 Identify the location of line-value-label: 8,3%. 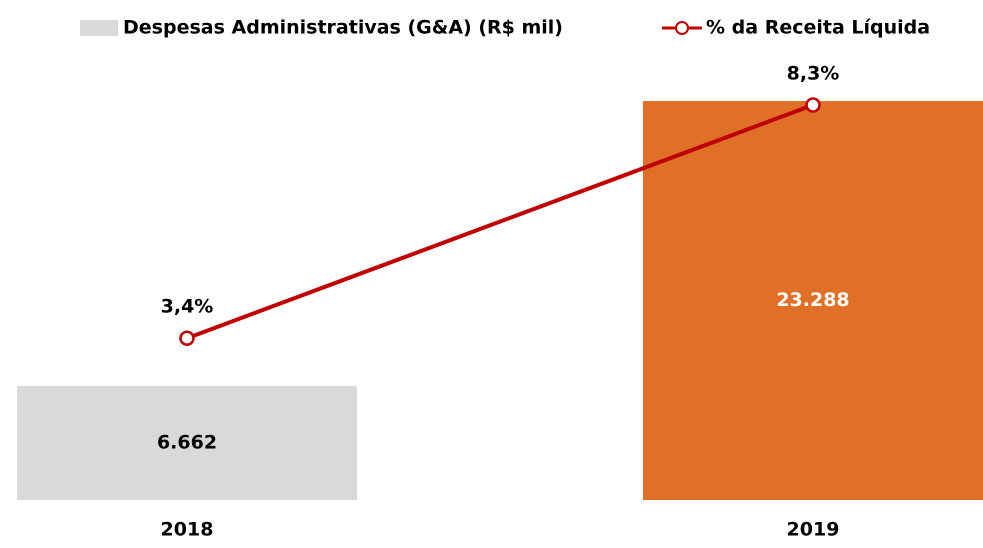
(813, 74).